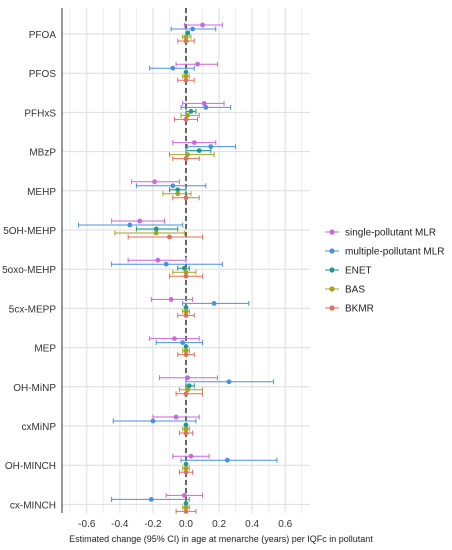  Describe the element at coordinates (30, 466) in the screenshot. I see `category-label: OH-MINCH` at that location.